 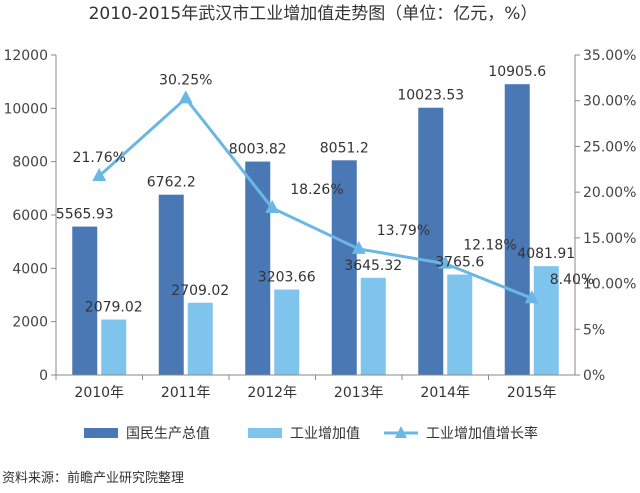 What do you see at coordinates (30, 269) in the screenshot?
I see `left-tick-label: 4000` at bounding box center [30, 269].